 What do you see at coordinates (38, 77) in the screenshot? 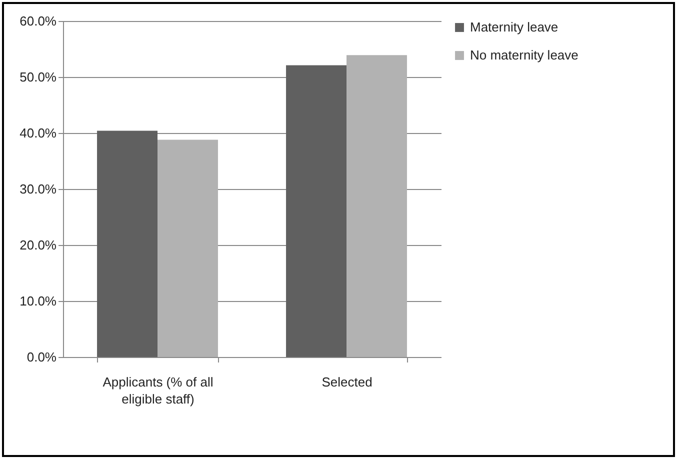
I see `y-tick-label: 50.0%` at bounding box center [38, 77].